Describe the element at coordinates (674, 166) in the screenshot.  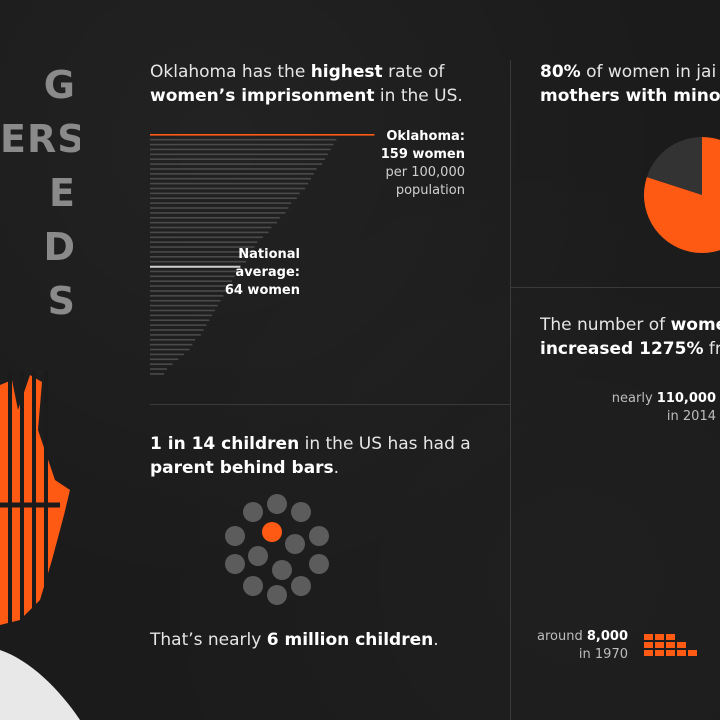
I see `pie-slice-other` at that location.